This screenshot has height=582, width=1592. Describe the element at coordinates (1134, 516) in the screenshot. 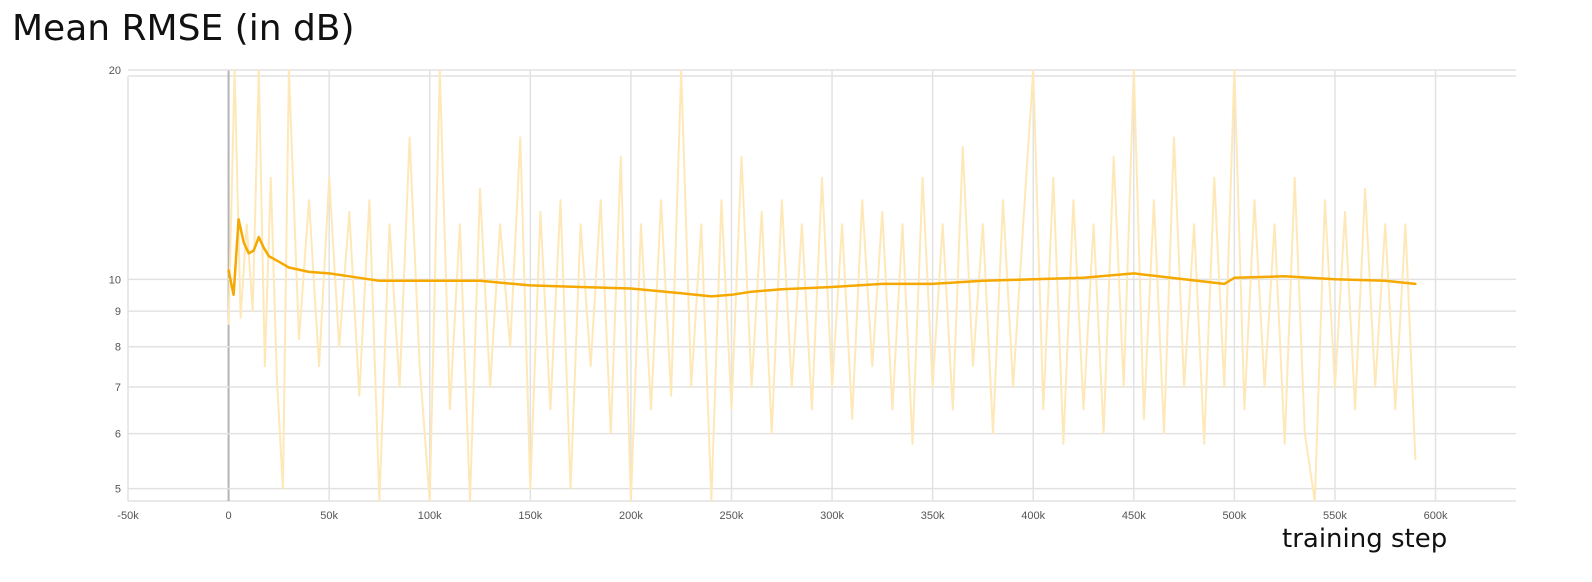

I see `x-tick-label: 450k` at that location.